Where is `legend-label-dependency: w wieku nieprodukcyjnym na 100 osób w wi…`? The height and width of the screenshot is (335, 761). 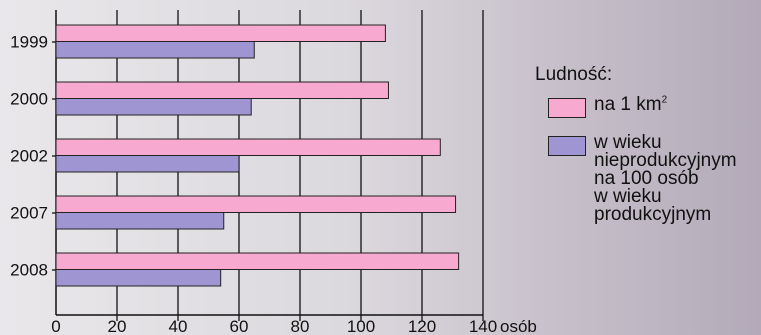
legend-label-dependency: w wieku nieprodukcyjnym na 100 osób w wi… is located at coordinates (665, 178).